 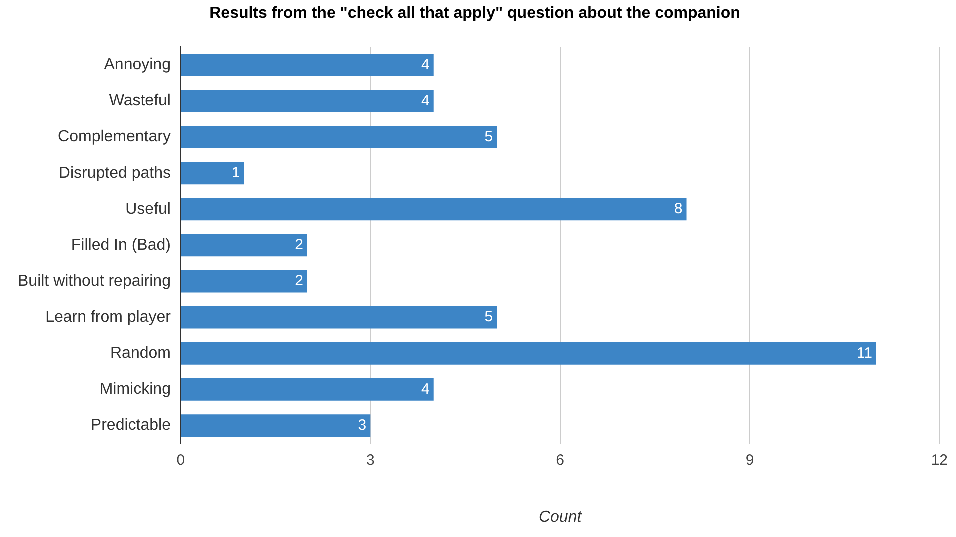 What do you see at coordinates (362, 425) in the screenshot?
I see `data-label: 3` at bounding box center [362, 425].